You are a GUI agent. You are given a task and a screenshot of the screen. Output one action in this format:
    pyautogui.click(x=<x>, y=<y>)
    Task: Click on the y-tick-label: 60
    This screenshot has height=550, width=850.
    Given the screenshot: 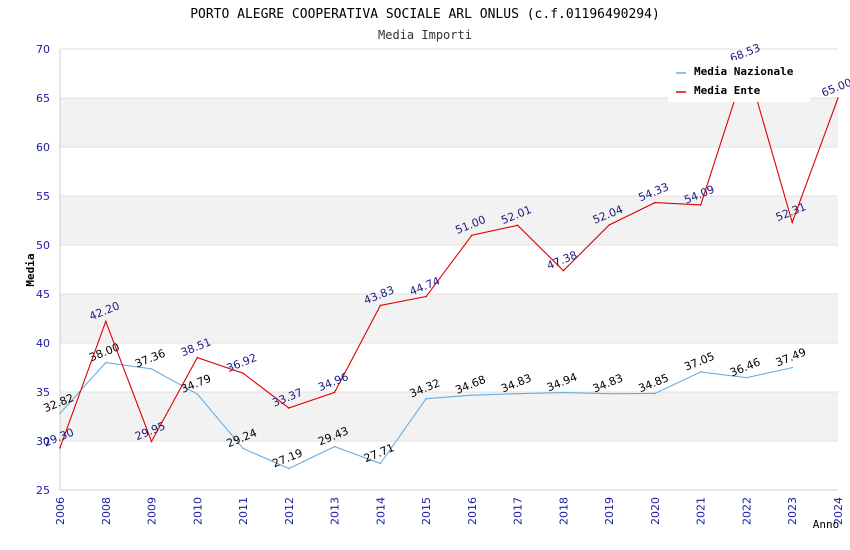 What is the action you would take?
    pyautogui.click(x=43, y=147)
    